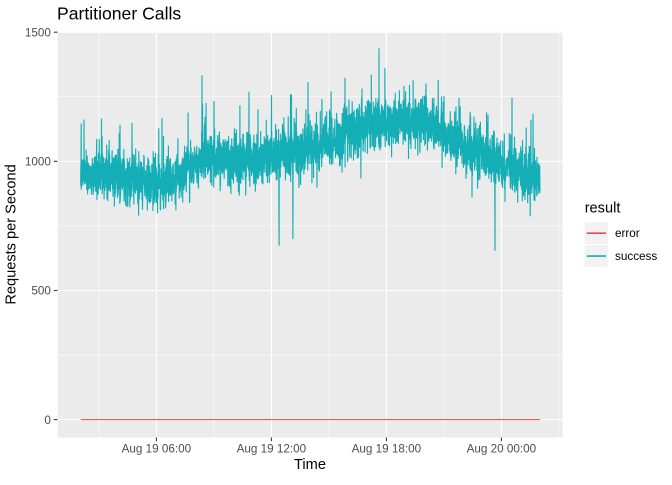 The image size is (672, 485). What do you see at coordinates (119, 13) in the screenshot?
I see `svg-text: Partitioner Calls` at bounding box center [119, 13].